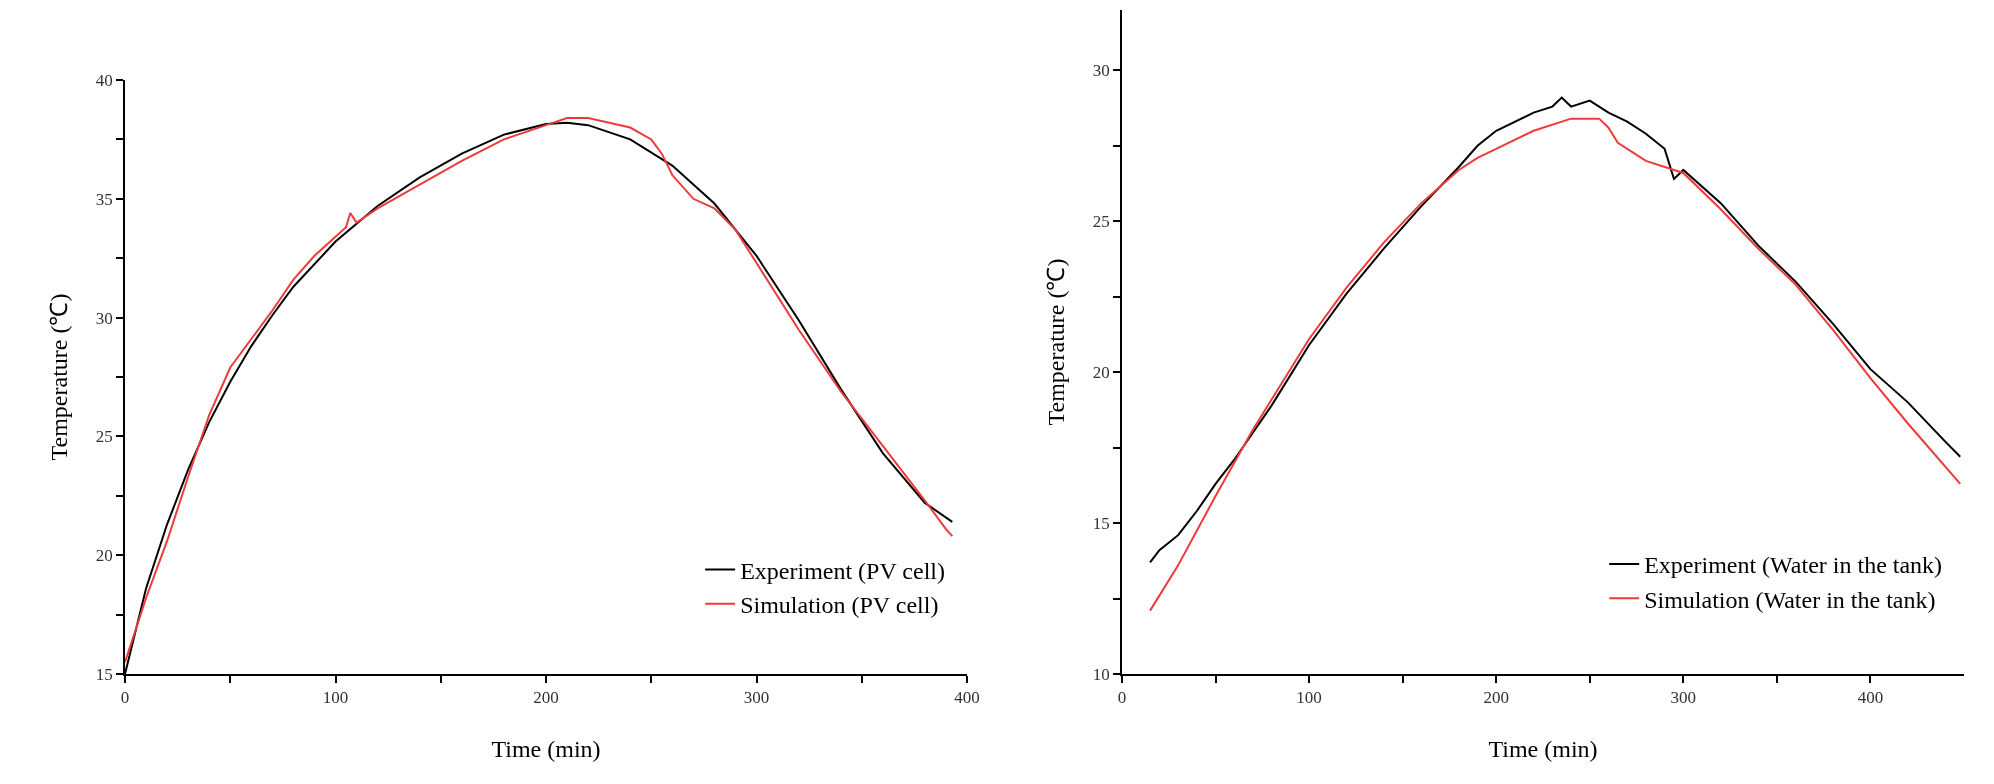 The width and height of the screenshot is (1994, 784). What do you see at coordinates (104, 199) in the screenshot?
I see `y-tick-label: 35` at bounding box center [104, 199].